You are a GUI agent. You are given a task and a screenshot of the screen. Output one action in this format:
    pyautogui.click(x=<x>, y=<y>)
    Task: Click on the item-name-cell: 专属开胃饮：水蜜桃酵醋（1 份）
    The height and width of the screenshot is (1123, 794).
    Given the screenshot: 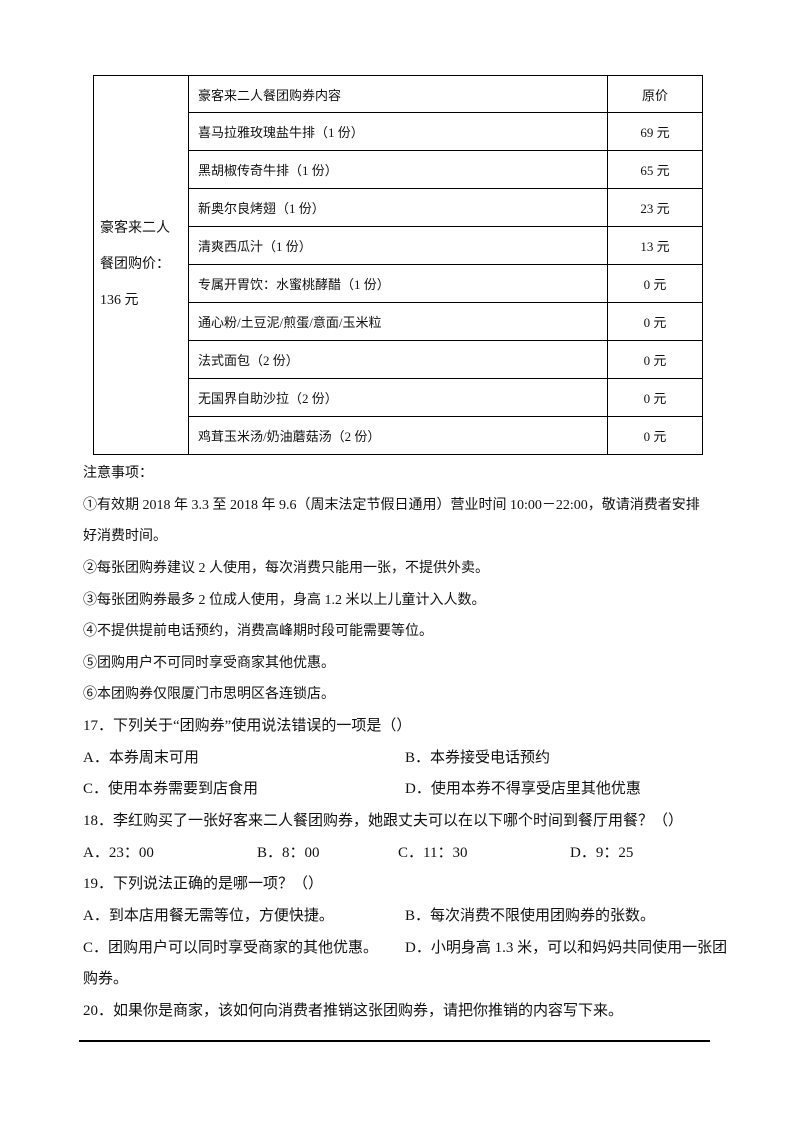 What is the action you would take?
    pyautogui.click(x=398, y=283)
    